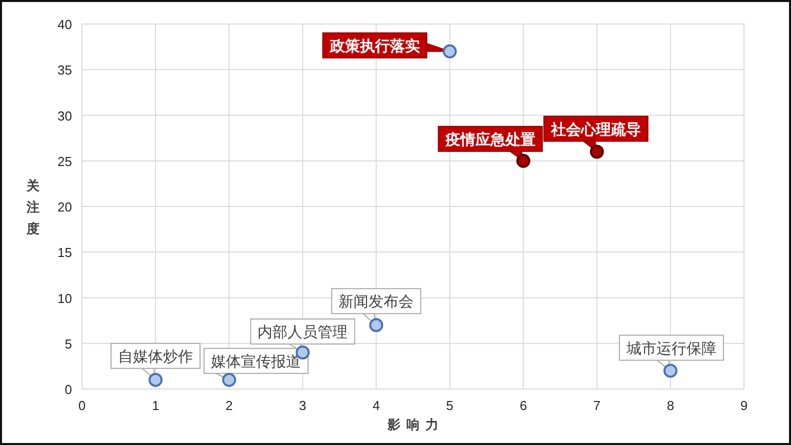  I want to click on annotation: 城市运行保障, so click(670, 349).